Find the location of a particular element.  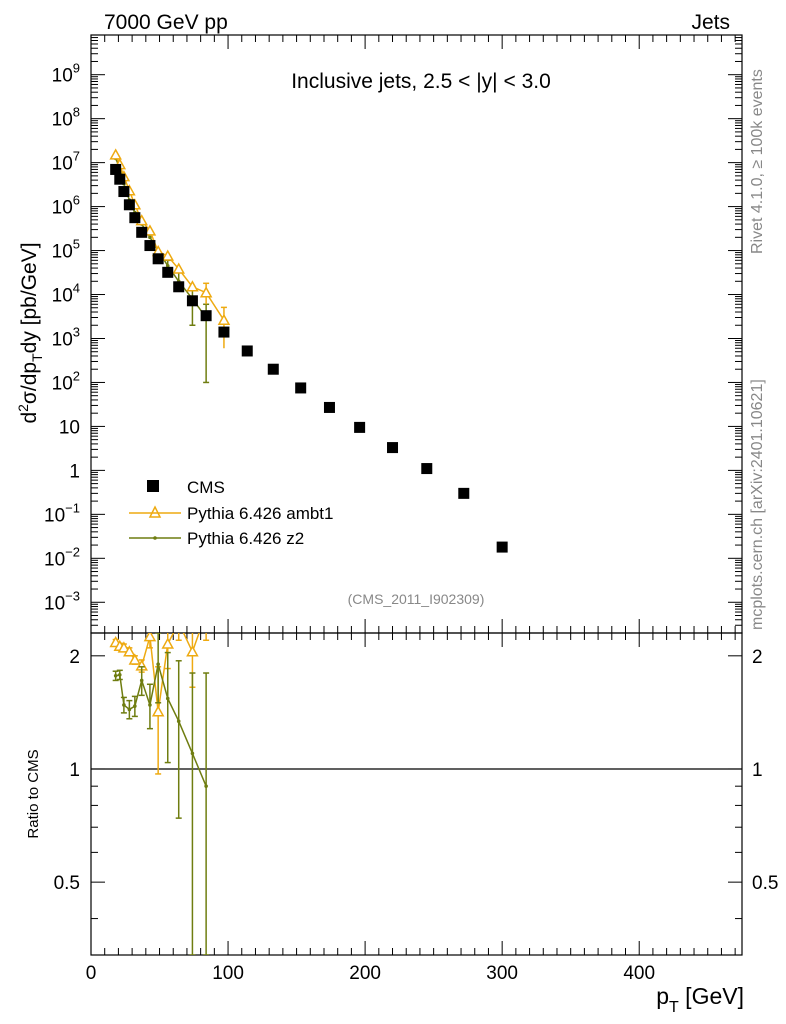

main-ytick-label: 10⁹ is located at coordinates (66, 74).